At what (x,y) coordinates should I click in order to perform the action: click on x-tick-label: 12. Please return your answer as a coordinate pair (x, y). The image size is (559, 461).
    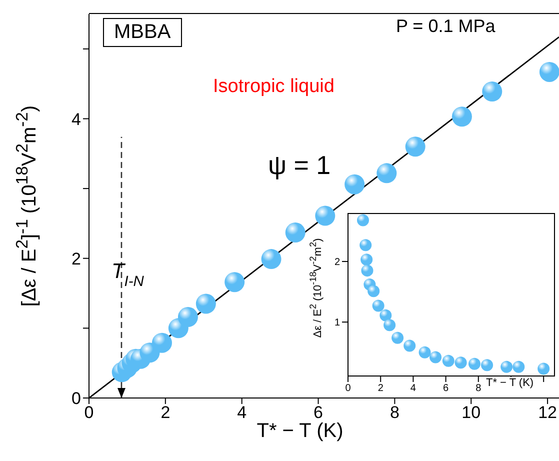
    Looking at the image, I should click on (547, 412).